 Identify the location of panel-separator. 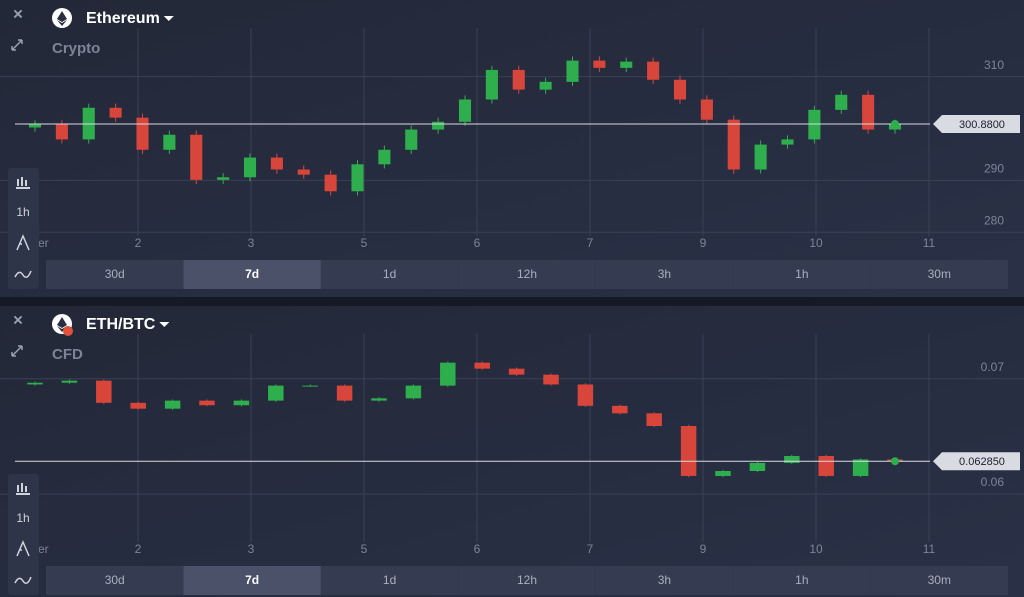
(512, 301).